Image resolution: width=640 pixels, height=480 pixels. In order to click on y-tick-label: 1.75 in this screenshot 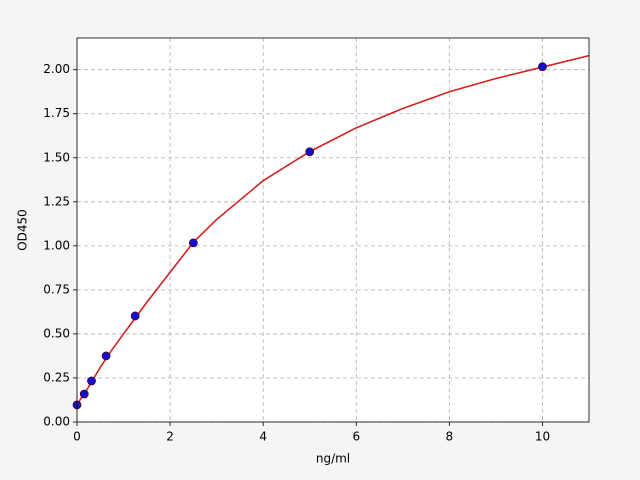, I will do `click(56, 113)`.